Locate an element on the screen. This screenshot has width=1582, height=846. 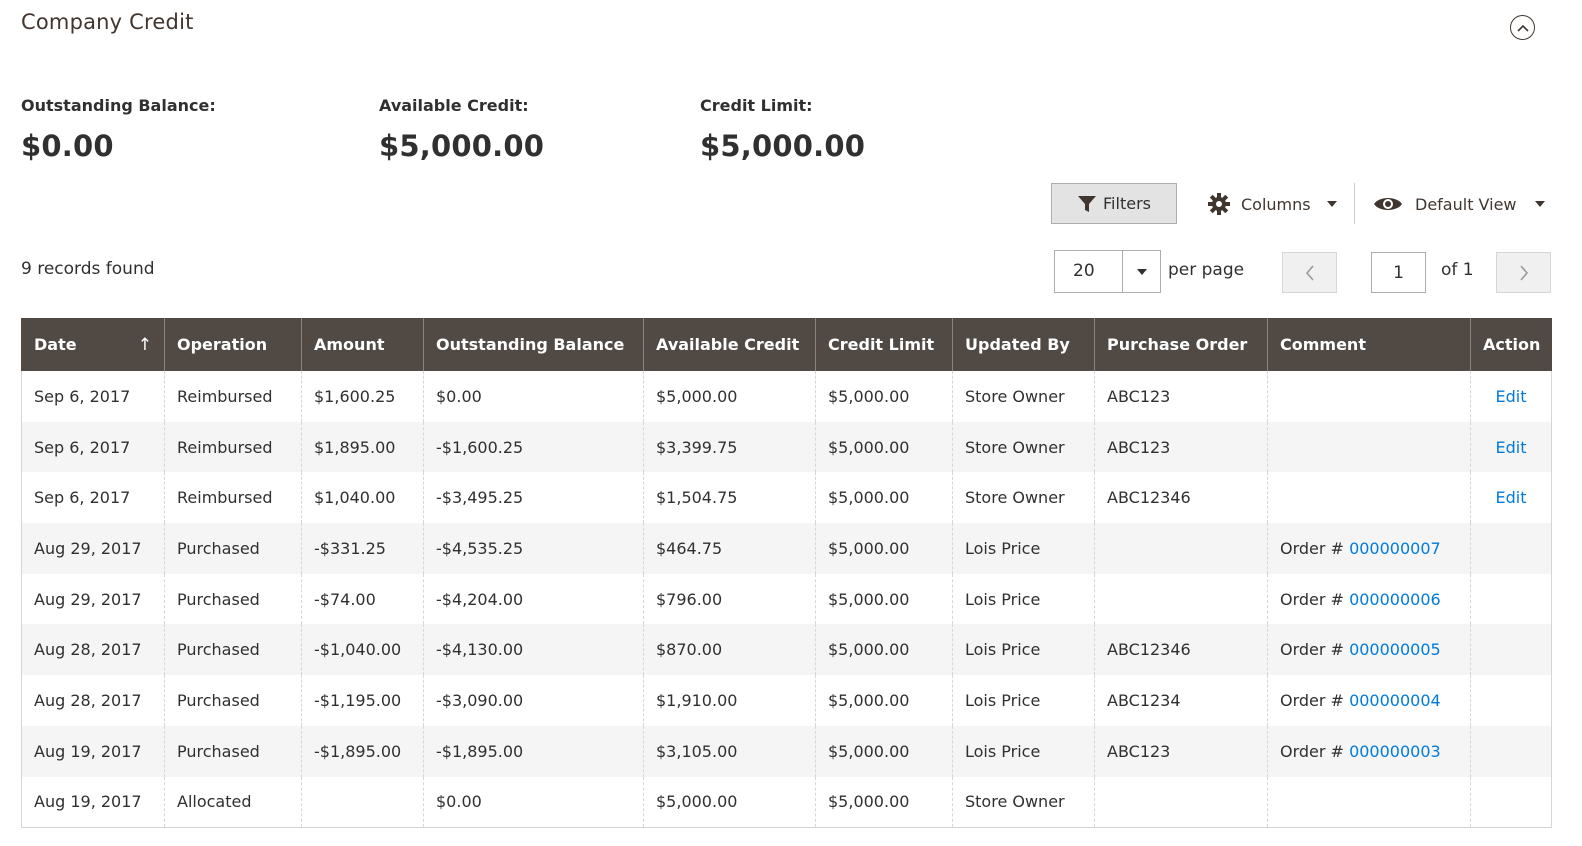
columns-dropdown: Columns is located at coordinates (1272, 204).